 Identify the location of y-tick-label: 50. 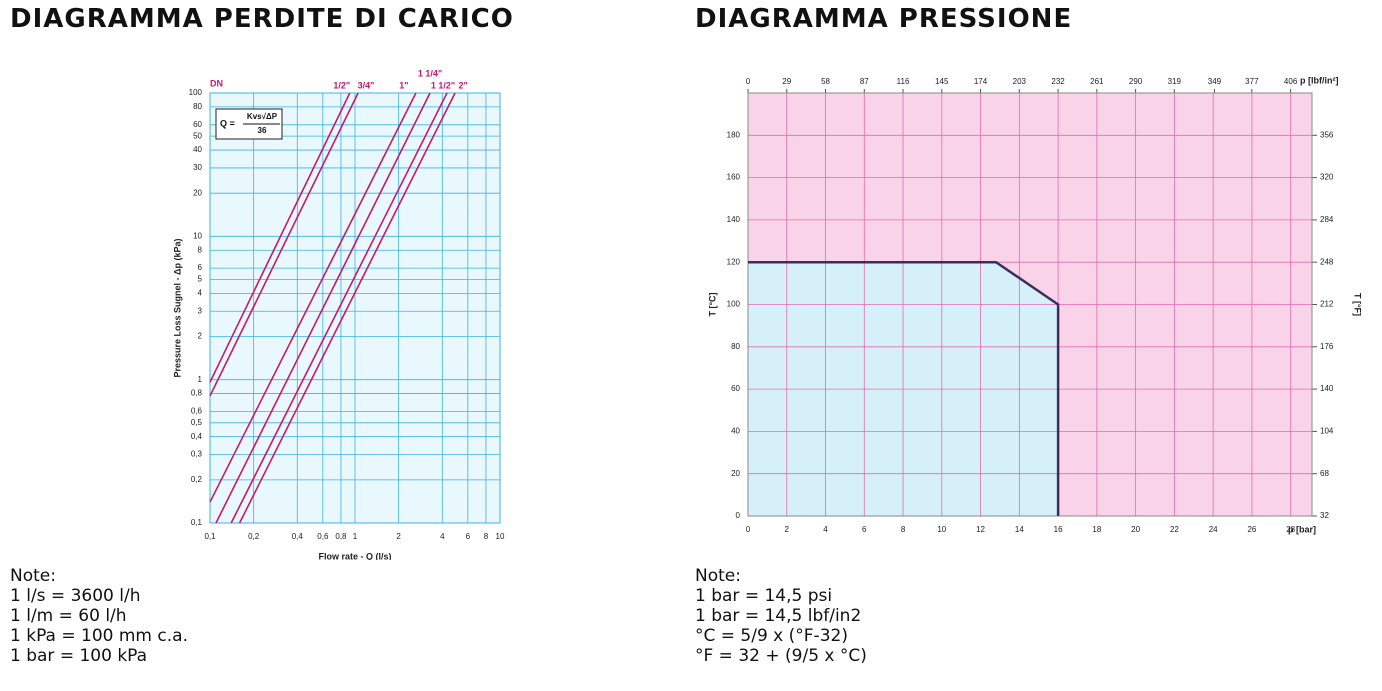
(197, 135).